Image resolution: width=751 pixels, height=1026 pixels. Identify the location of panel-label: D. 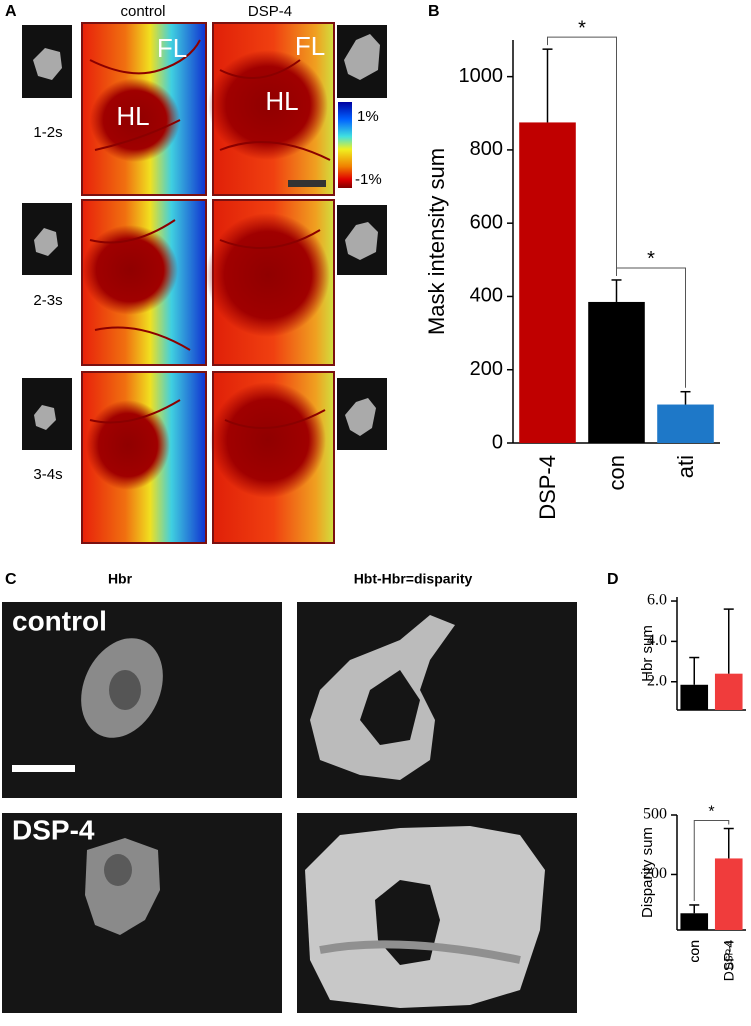
(613, 579).